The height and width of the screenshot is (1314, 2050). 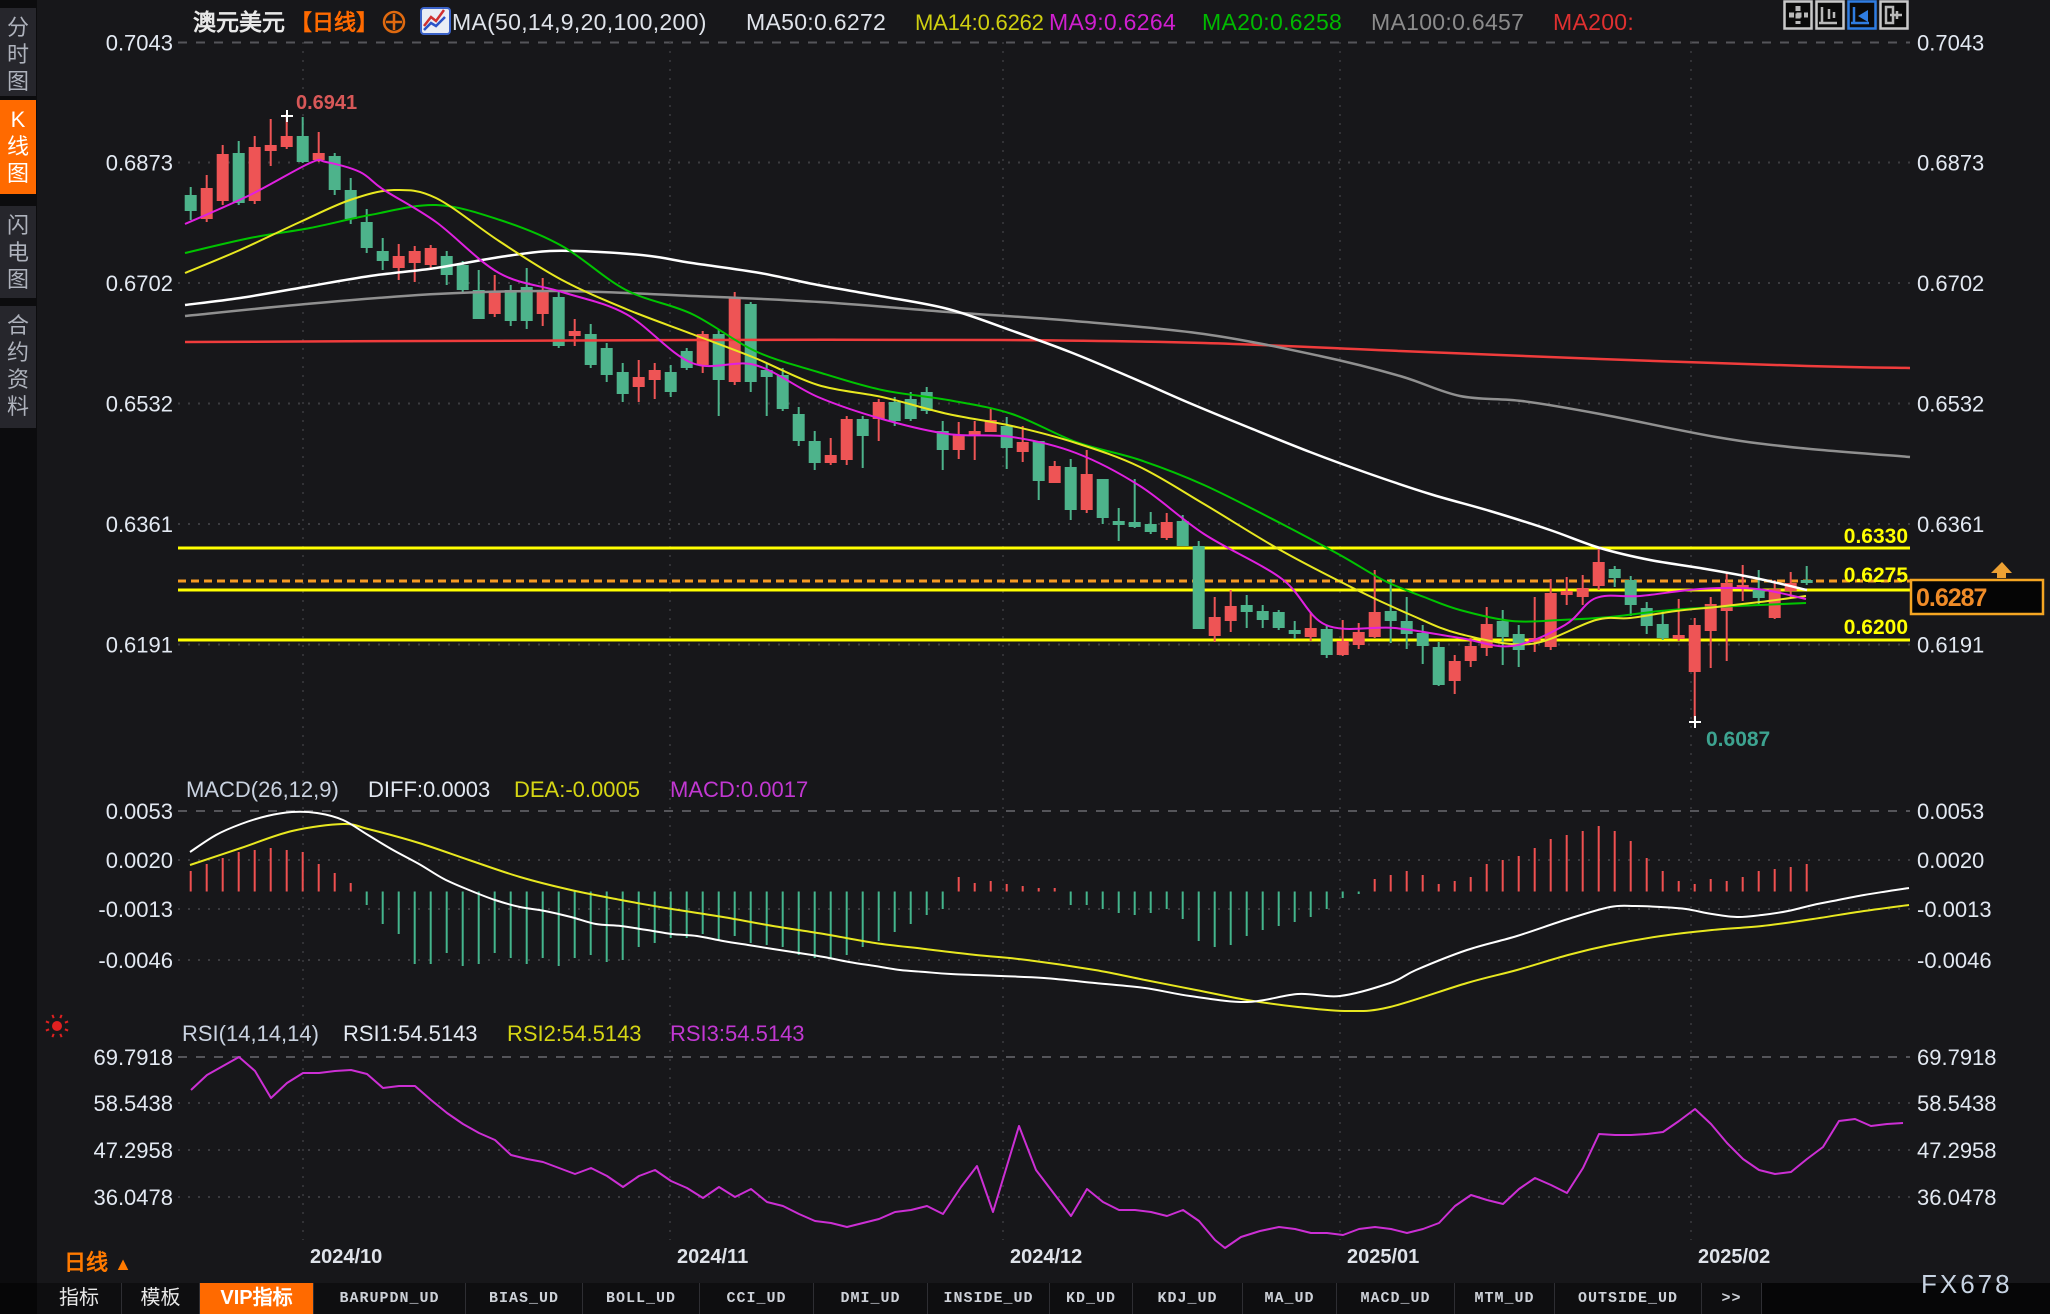 What do you see at coordinates (1112, 22) in the screenshot?
I see `svg-text: MA9:0.6264` at bounding box center [1112, 22].